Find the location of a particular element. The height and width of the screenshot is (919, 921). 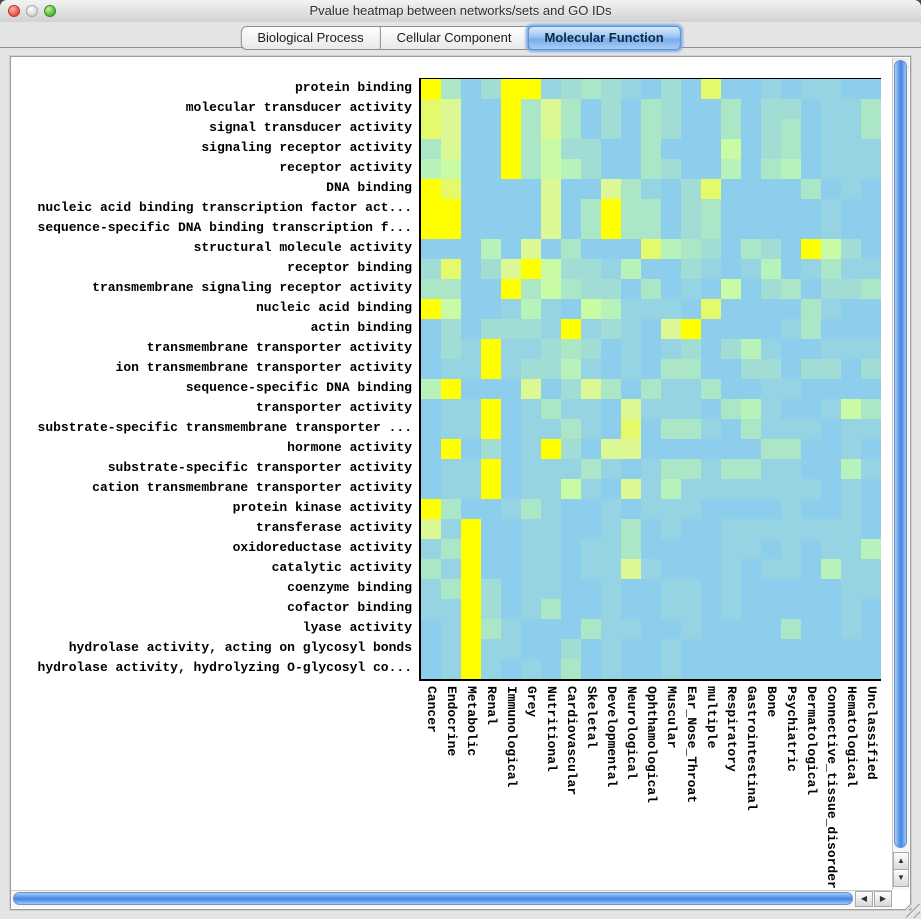

vertical-scrollbar: ▲ ▼ is located at coordinates (900, 474).